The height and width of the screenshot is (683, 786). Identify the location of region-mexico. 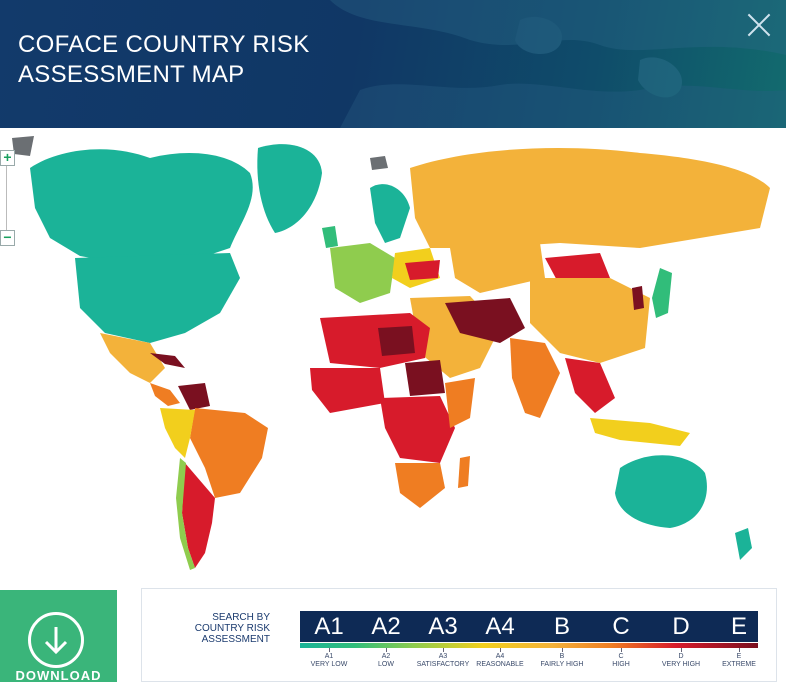
(132, 358).